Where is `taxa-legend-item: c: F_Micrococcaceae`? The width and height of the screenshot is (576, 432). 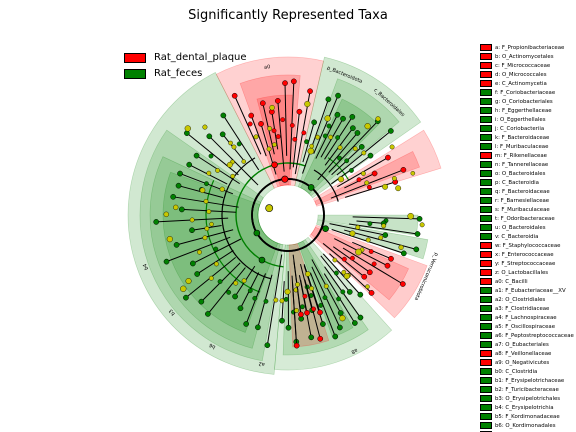
taxa-legend-item: c: F_Micrococcaceae is located at coordinates (528, 65).